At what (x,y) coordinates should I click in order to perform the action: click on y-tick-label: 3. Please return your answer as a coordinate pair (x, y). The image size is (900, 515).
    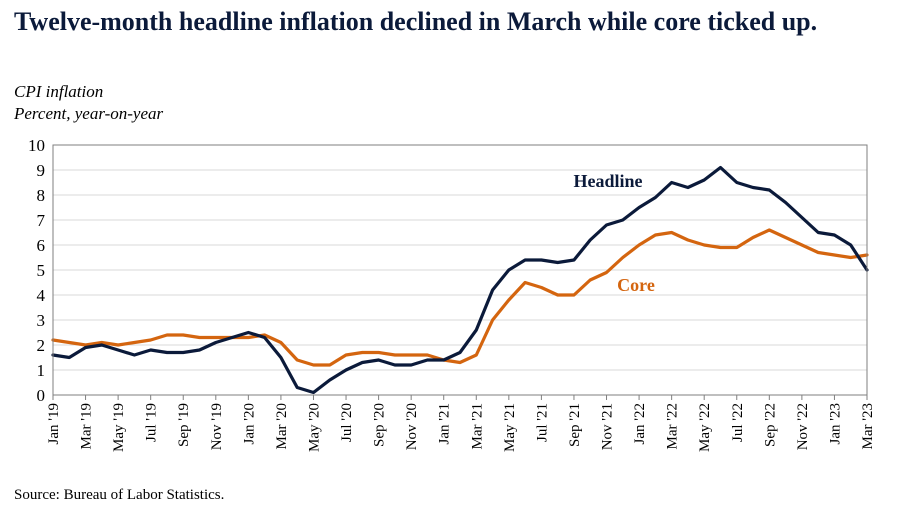
    Looking at the image, I should click on (41, 320).